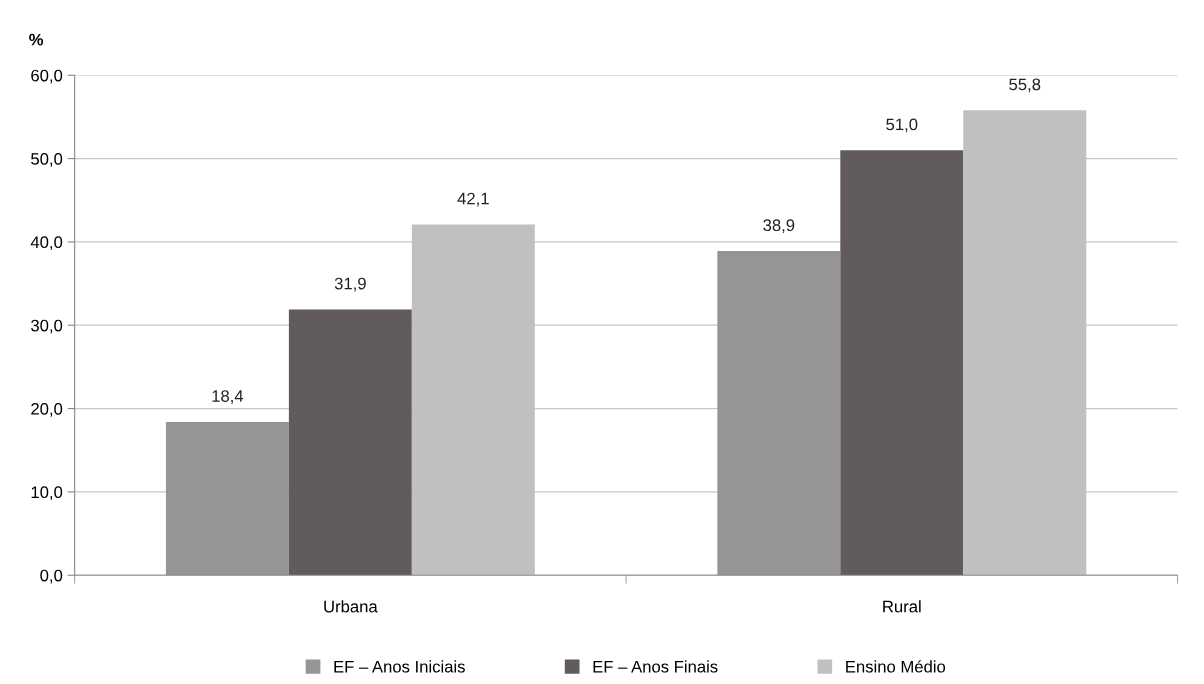 The height and width of the screenshot is (684, 1204). I want to click on y-tick-label: 30,0, so click(47, 326).